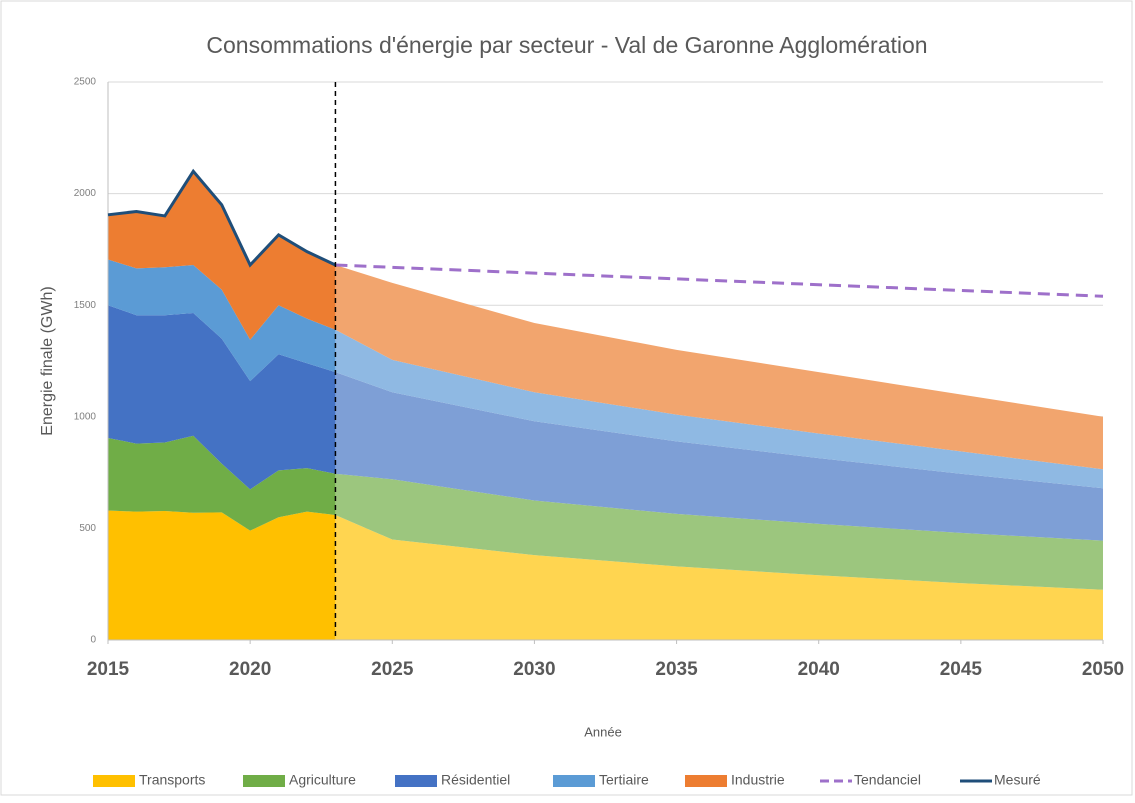 Image resolution: width=1135 pixels, height=803 pixels. What do you see at coordinates (85, 305) in the screenshot?
I see `y-tick-label: 1500` at bounding box center [85, 305].